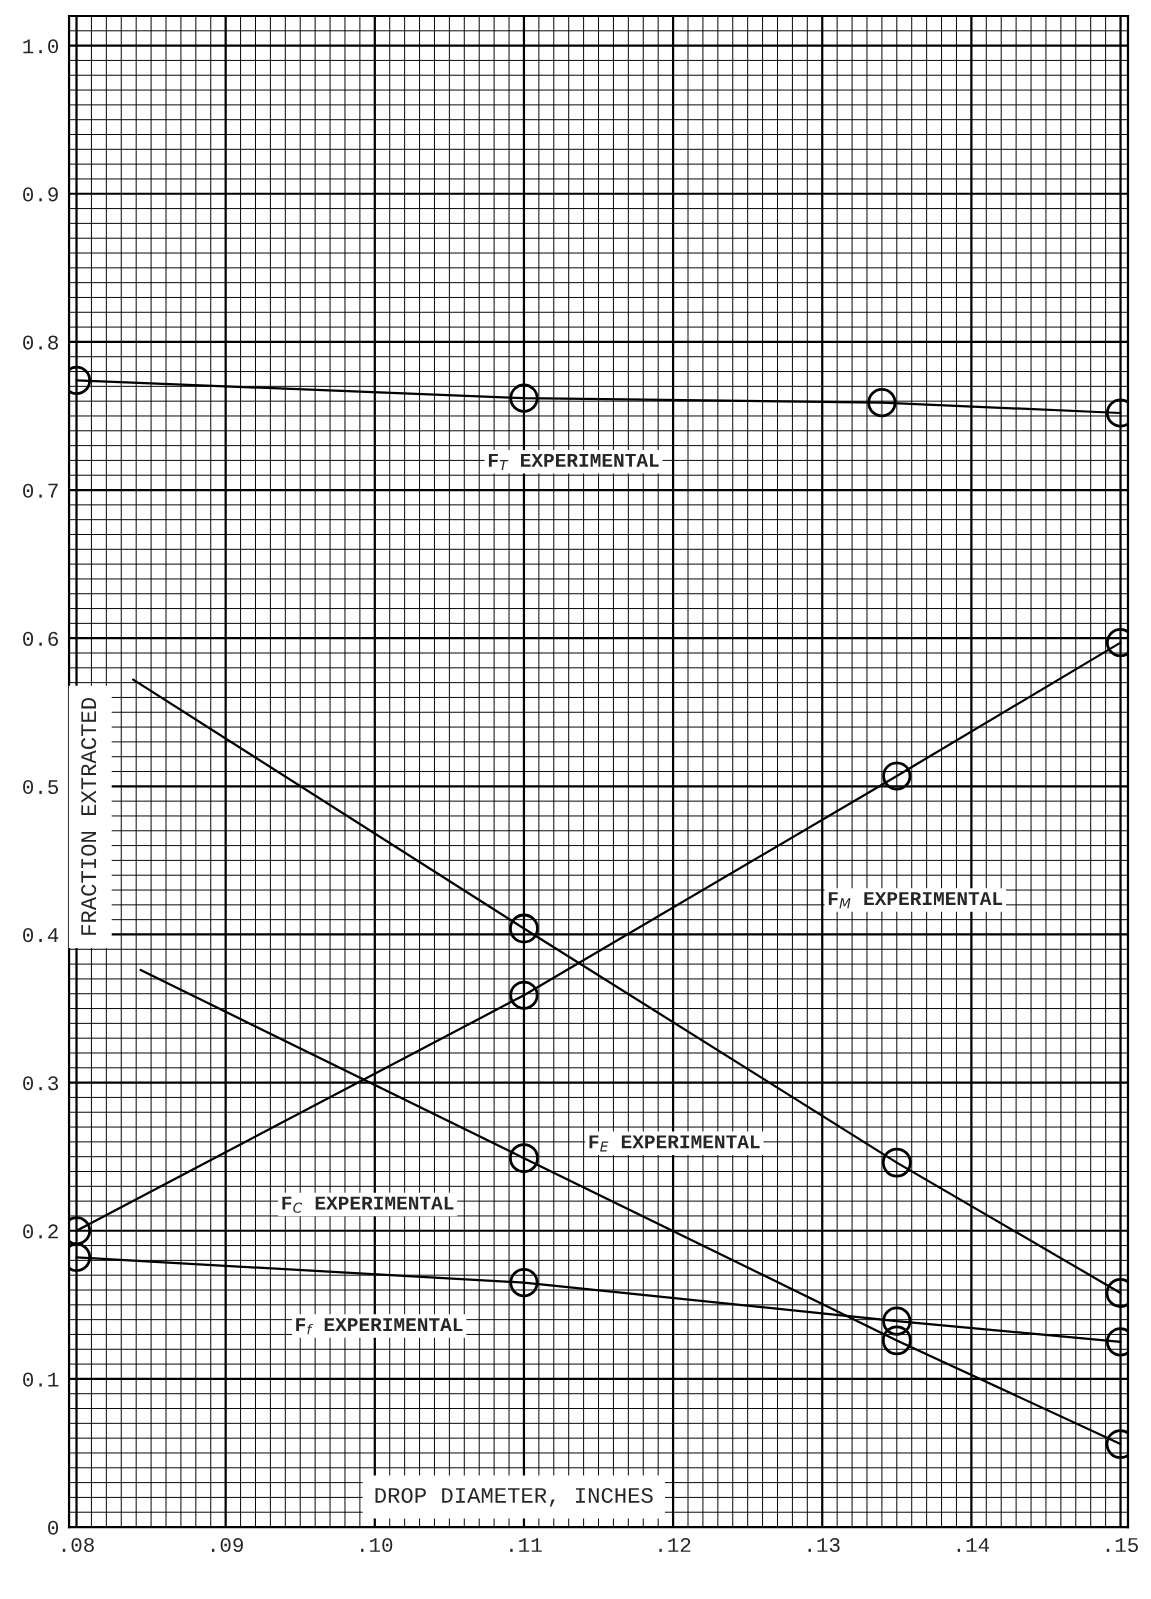  I want to click on x-tick-label: .12, so click(675, 1544).